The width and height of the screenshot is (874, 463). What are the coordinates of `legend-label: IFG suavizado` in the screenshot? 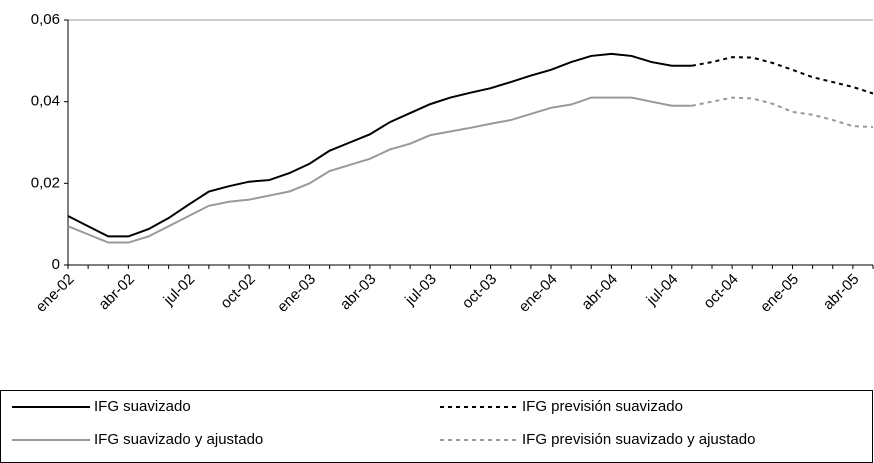 It's located at (142, 406).